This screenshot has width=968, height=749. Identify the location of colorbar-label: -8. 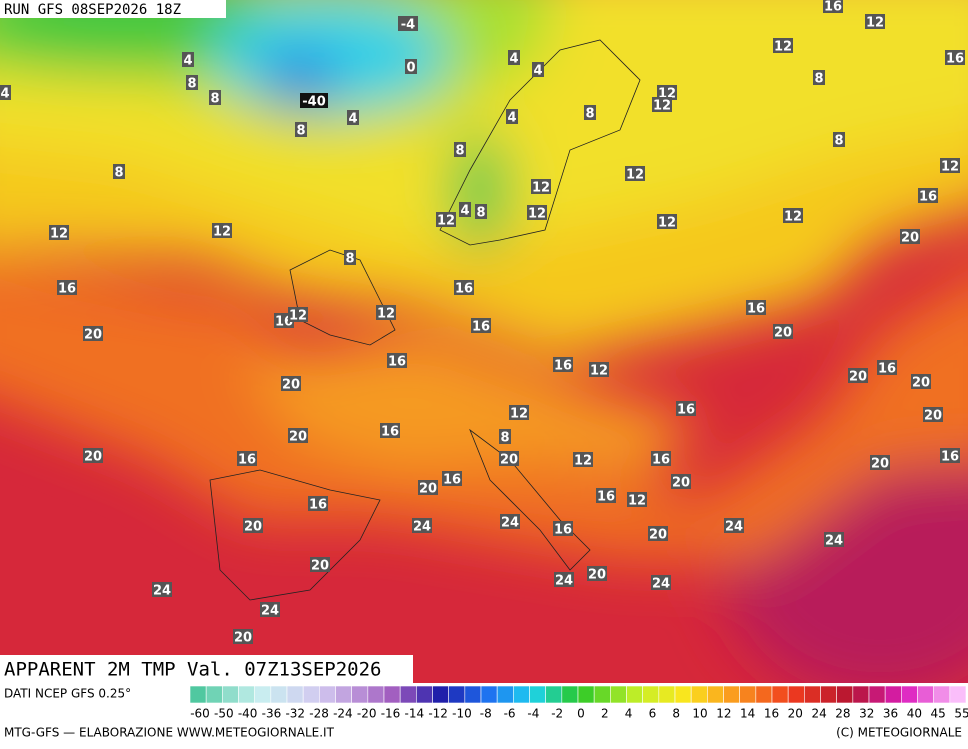
(486, 714).